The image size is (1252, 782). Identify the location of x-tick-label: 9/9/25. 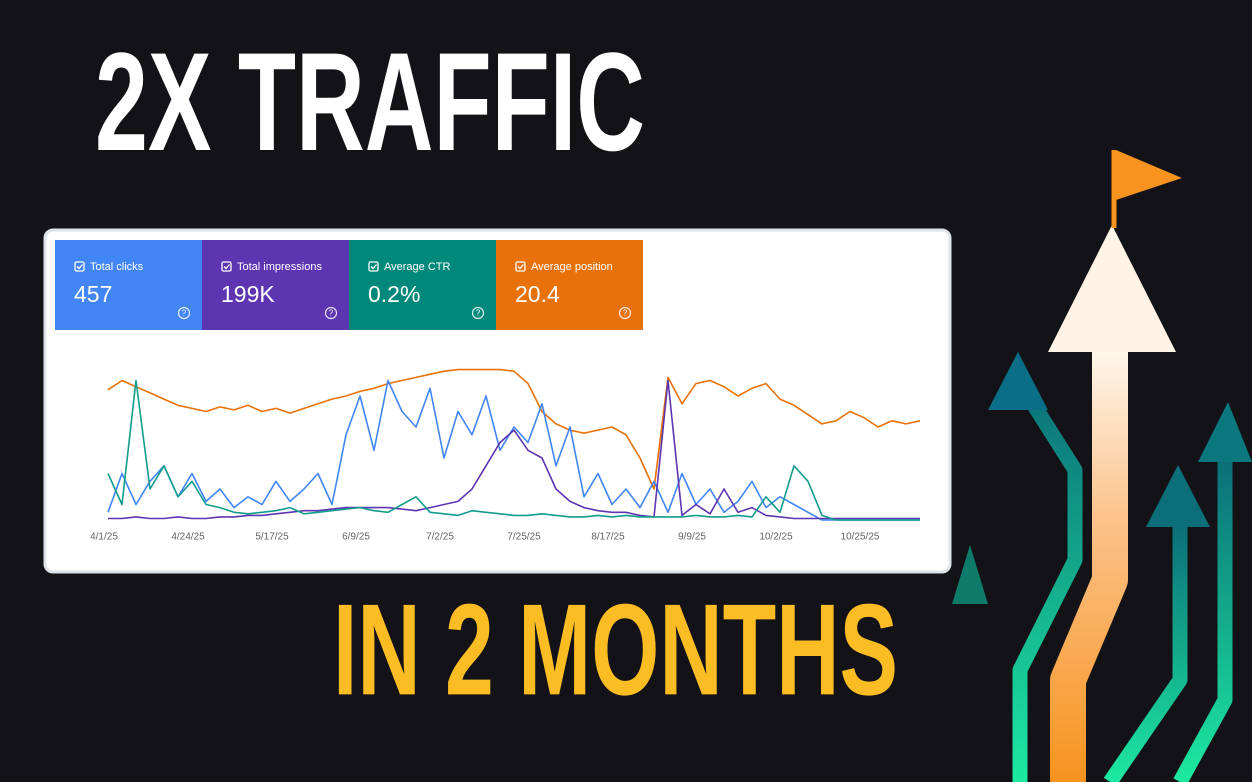
(692, 537).